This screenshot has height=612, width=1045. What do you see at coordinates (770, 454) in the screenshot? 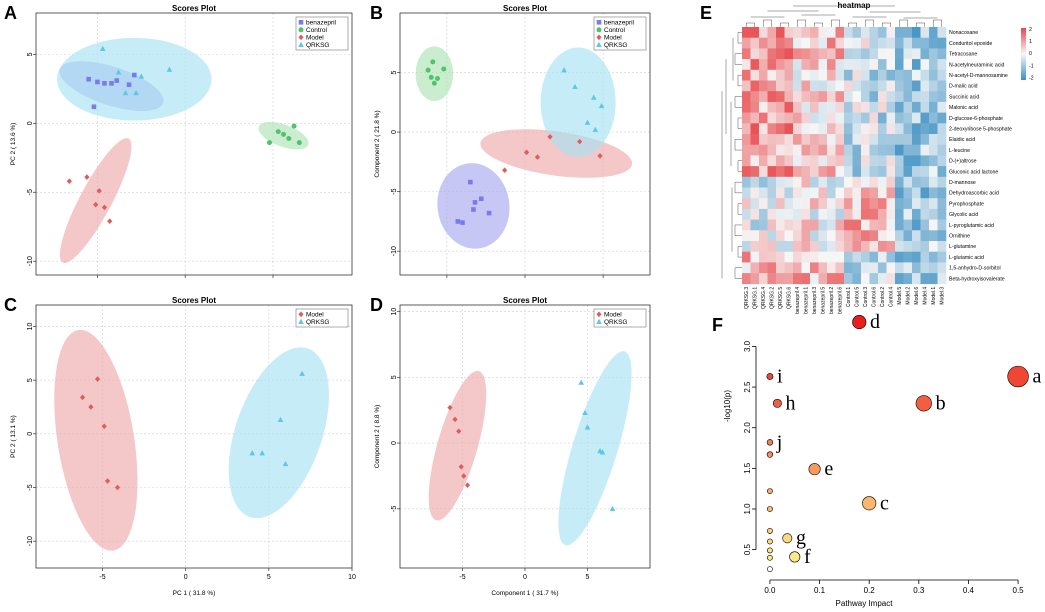
I see `pathway-bubble` at bounding box center [770, 454].